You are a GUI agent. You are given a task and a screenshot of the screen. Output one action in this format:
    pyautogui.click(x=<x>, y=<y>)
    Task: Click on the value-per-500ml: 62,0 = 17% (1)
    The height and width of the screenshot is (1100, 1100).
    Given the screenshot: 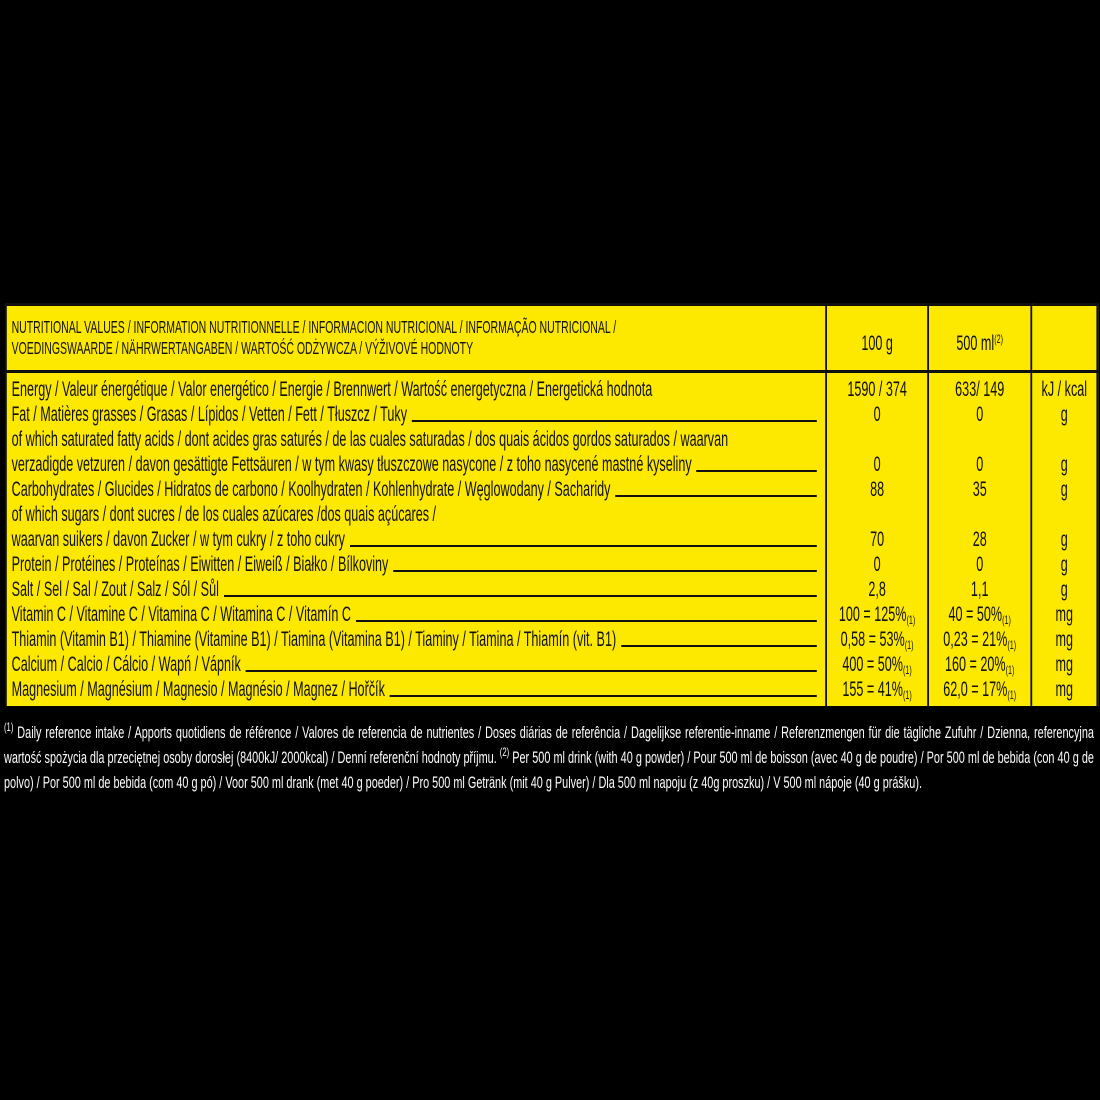 What is the action you would take?
    pyautogui.click(x=979, y=689)
    